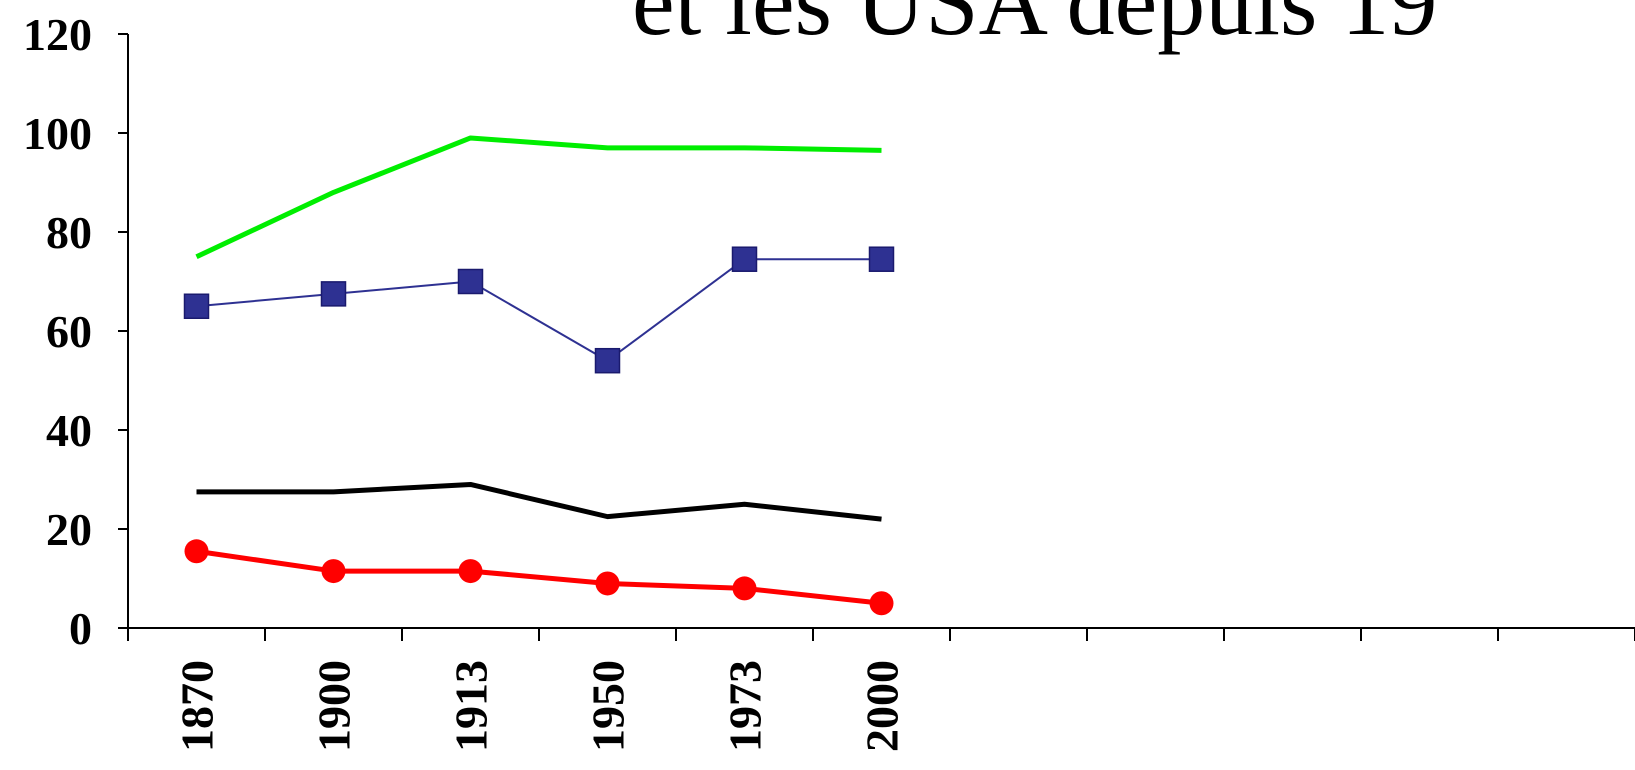 The width and height of the screenshot is (1635, 770). What do you see at coordinates (69, 331) in the screenshot?
I see `y-tick-label: 60` at bounding box center [69, 331].